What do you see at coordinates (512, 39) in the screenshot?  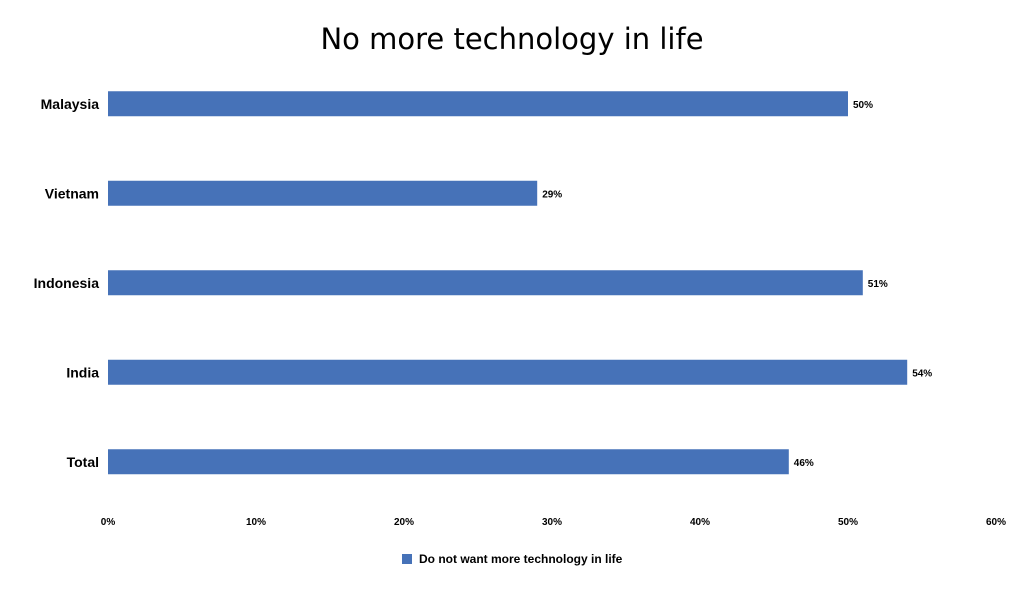 I see `chart-title: No more technology in life` at bounding box center [512, 39].